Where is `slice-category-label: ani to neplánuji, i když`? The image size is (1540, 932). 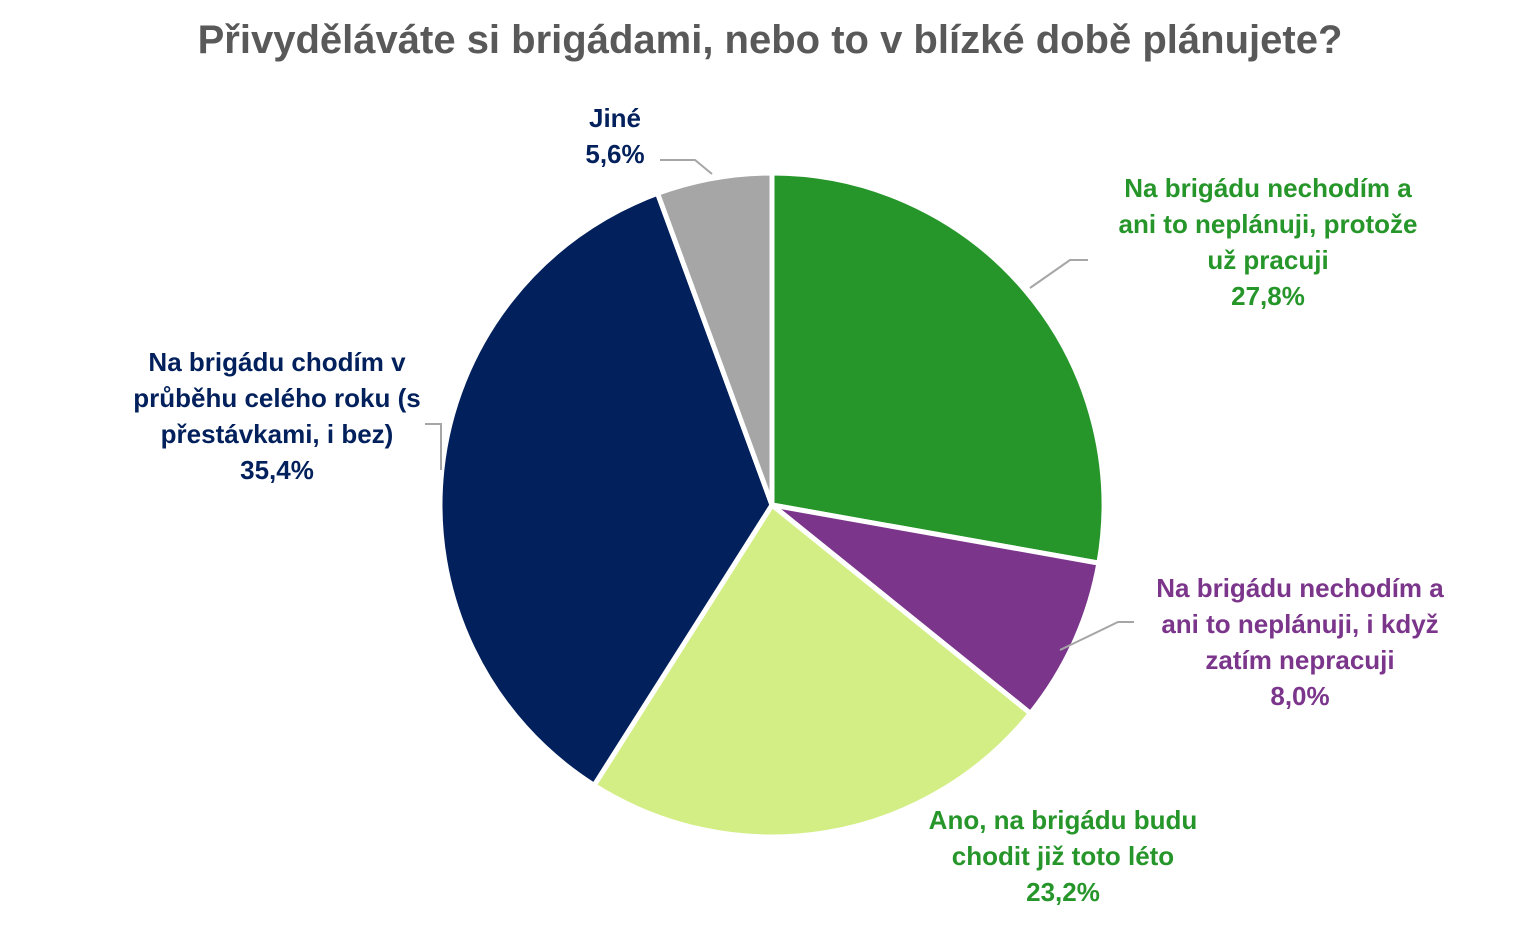
slice-category-label: ani to neplánuji, i když is located at coordinates (1299, 624).